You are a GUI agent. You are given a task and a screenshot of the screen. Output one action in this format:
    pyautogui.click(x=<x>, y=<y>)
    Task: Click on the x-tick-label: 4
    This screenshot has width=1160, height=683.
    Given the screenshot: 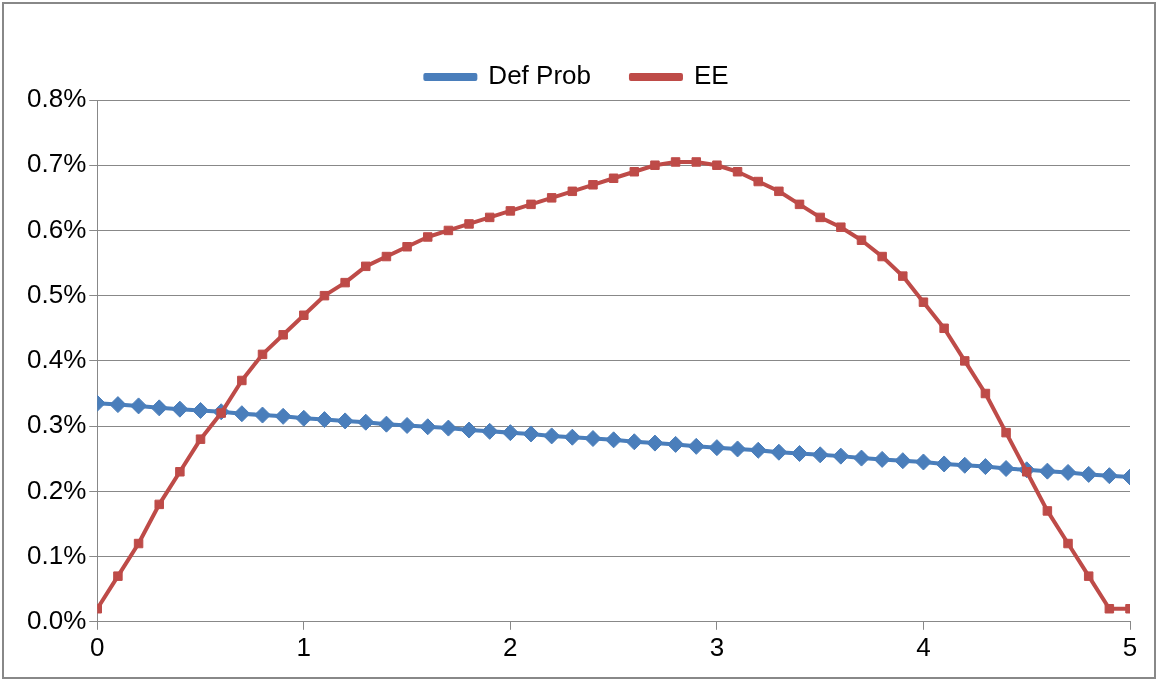 What is the action you would take?
    pyautogui.click(x=923, y=646)
    